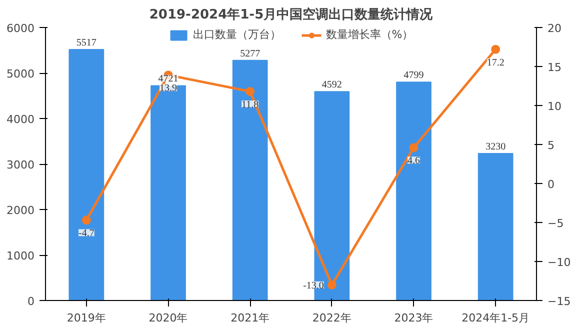 This screenshot has width=576, height=327. Describe the element at coordinates (168, 79) in the screenshot. I see `data-label: 4721` at that location.